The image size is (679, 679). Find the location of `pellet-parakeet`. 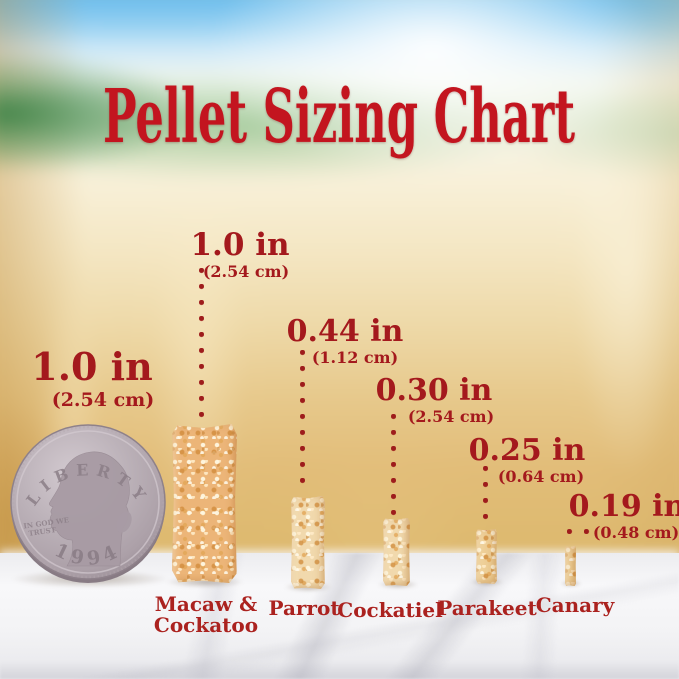

pellet-parakeet is located at coordinates (486, 556).